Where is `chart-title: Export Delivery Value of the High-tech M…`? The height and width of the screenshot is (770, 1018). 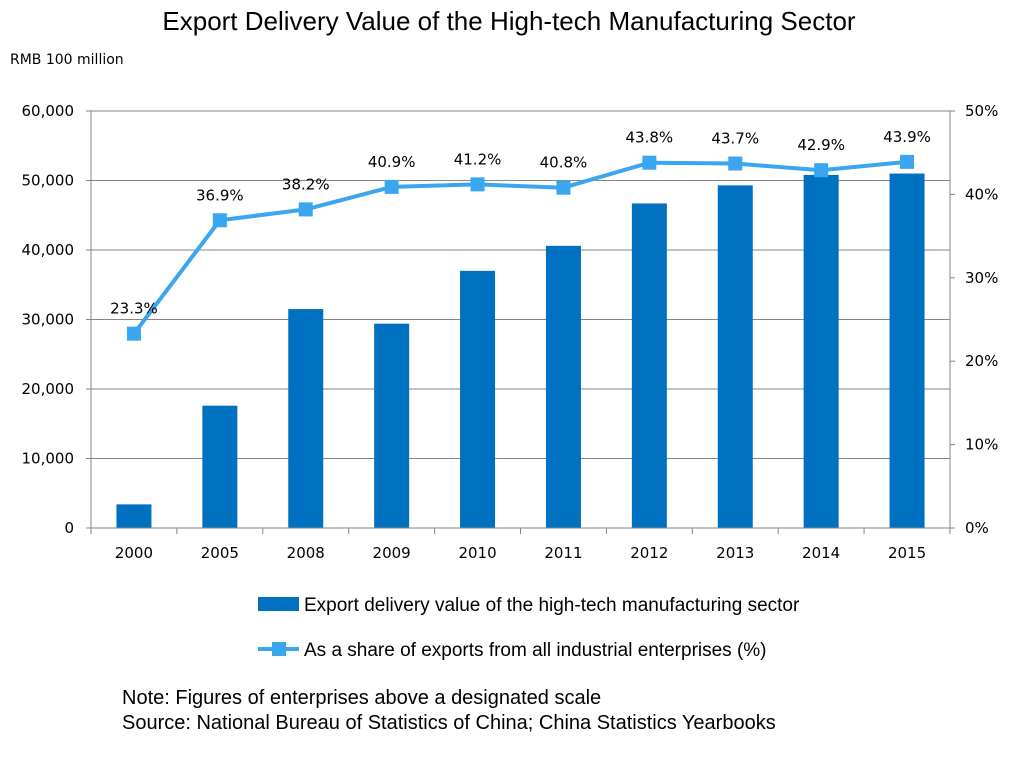
chart-title: Export Delivery Value of the High-tech M… is located at coordinates (509, 21).